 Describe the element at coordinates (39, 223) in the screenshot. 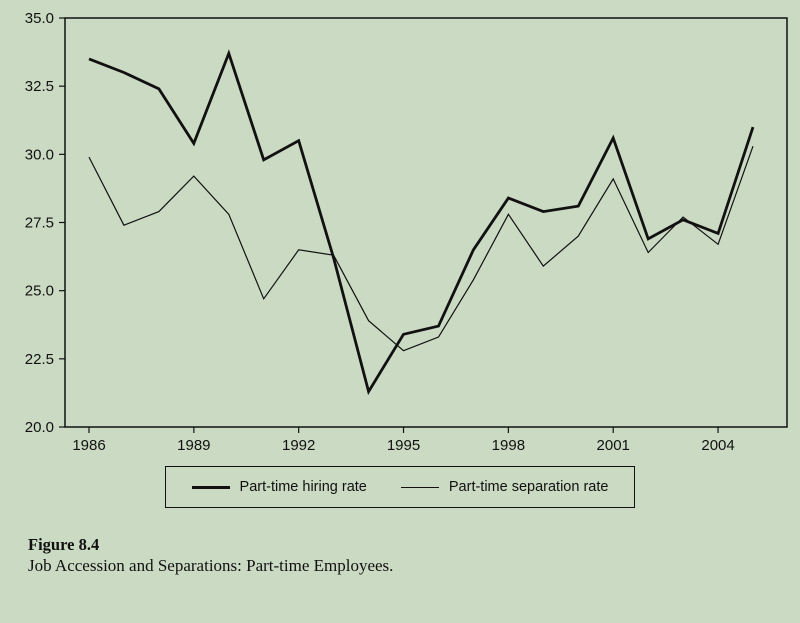

I see `y-tick-label: 27.5` at that location.